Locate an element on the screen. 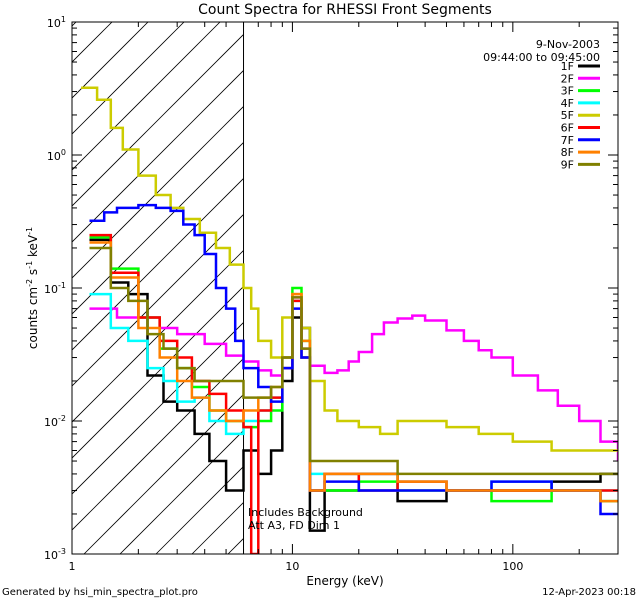 This screenshot has width=640, height=600. y-axis-label-s: s is located at coordinates (33, 274).